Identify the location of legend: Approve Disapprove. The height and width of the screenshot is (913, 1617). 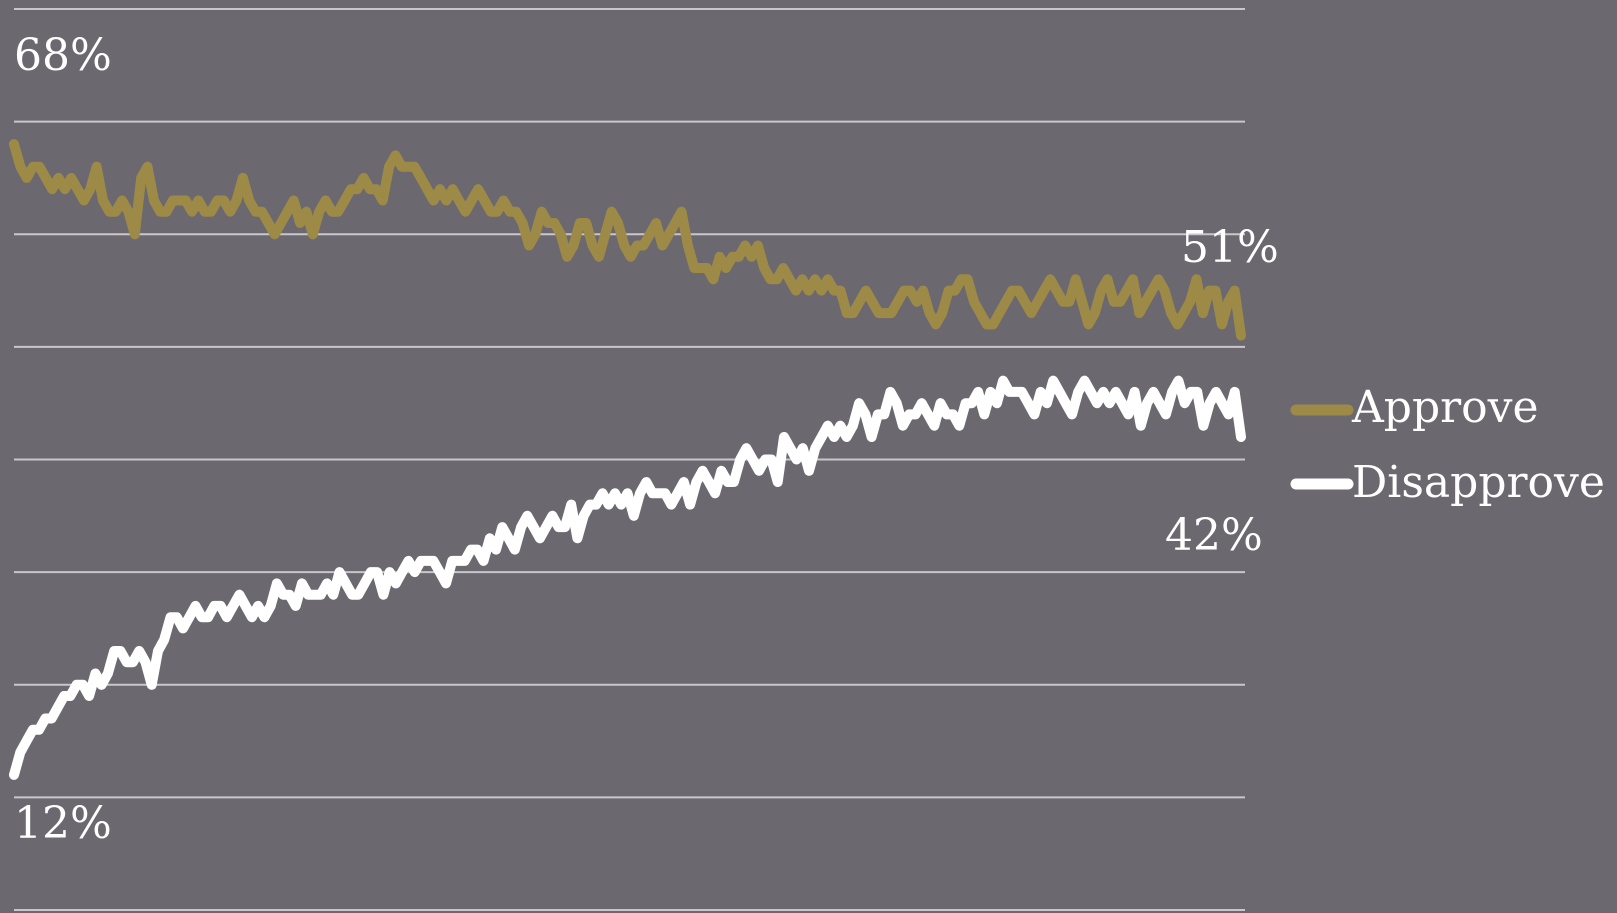
(1447, 445).